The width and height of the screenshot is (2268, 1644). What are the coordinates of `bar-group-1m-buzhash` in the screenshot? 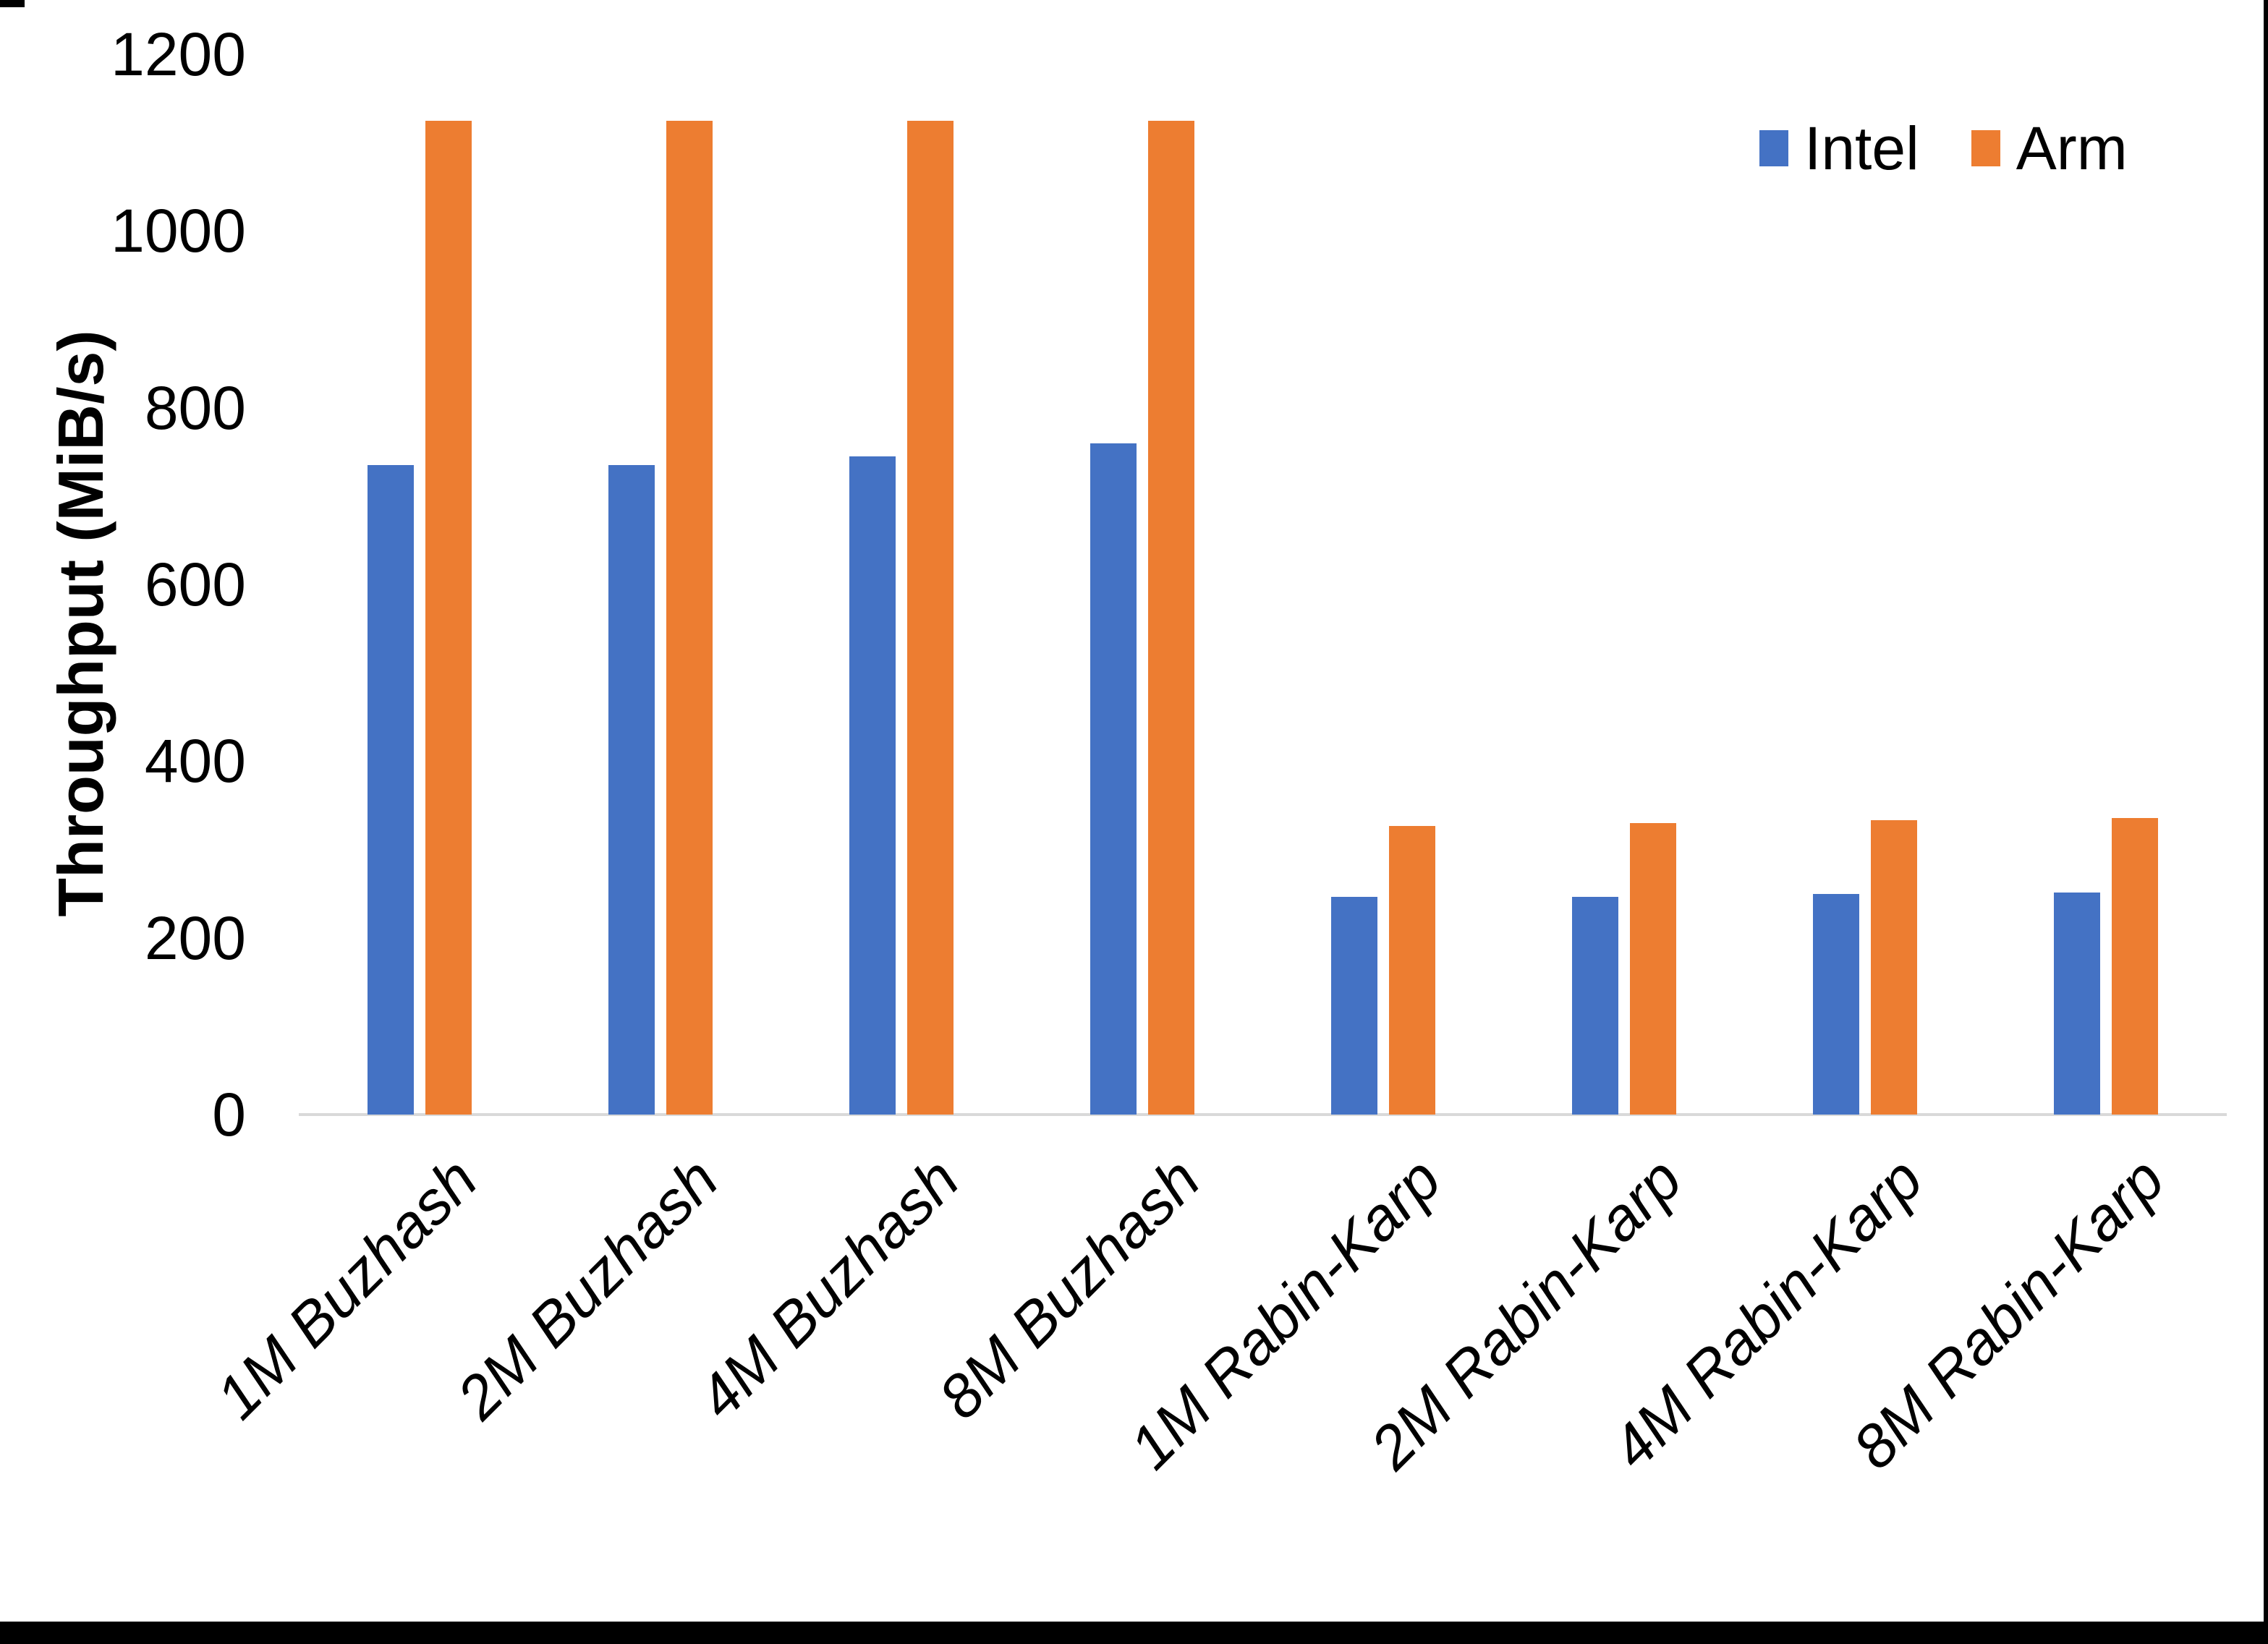 It's located at (419, 584).